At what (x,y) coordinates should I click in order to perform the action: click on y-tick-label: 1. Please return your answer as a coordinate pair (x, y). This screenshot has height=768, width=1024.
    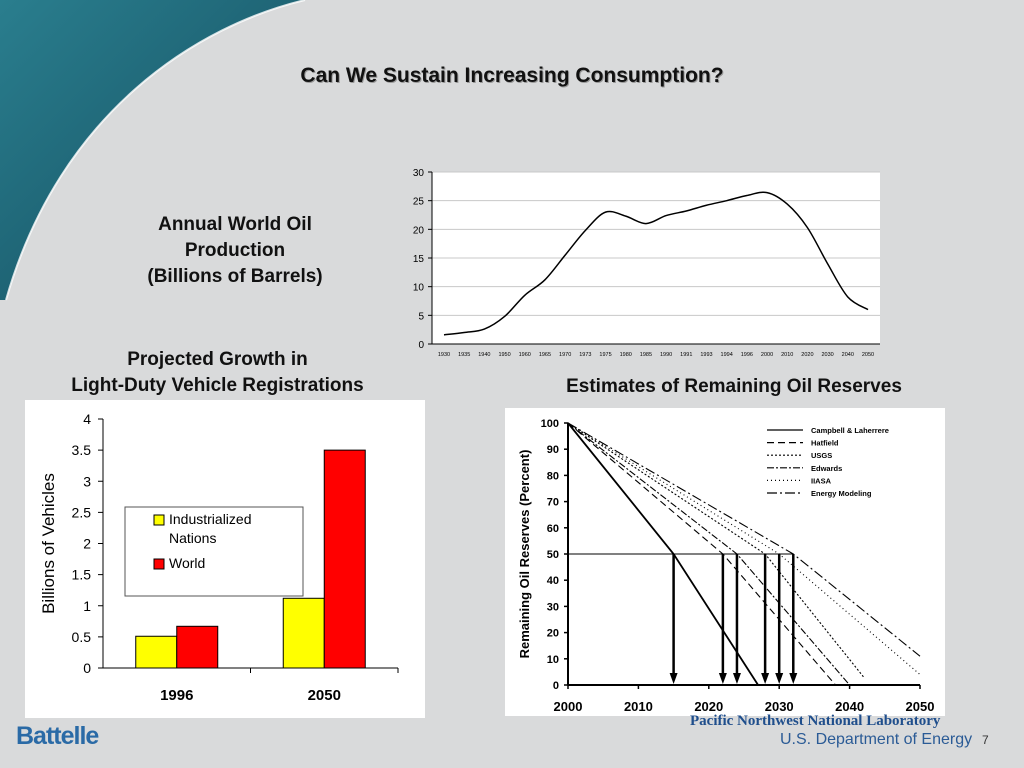
    Looking at the image, I should click on (87, 606).